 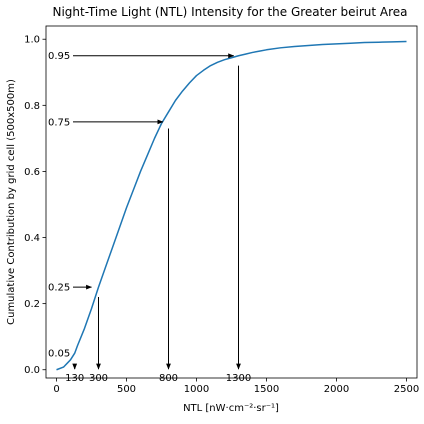 What do you see at coordinates (231, 408) in the screenshot?
I see `x-axis-label: NTL [nW·cm⁻²·sr⁻¹]` at bounding box center [231, 408].